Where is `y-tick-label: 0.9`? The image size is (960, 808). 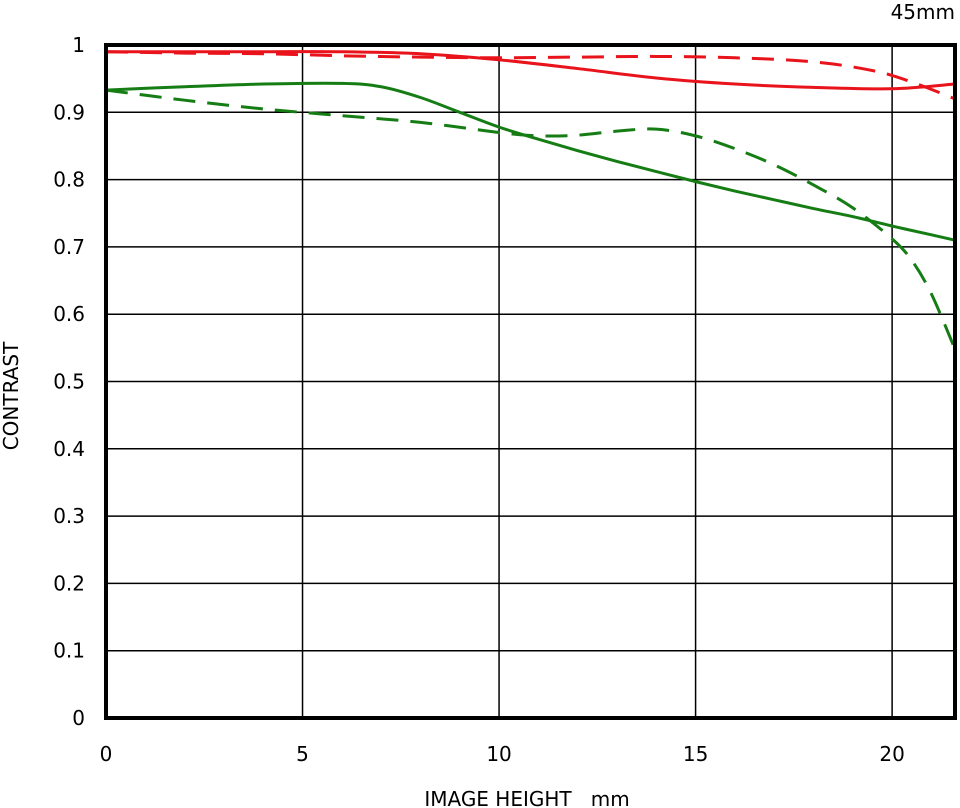 y-tick-label: 0.9 is located at coordinates (69, 112).